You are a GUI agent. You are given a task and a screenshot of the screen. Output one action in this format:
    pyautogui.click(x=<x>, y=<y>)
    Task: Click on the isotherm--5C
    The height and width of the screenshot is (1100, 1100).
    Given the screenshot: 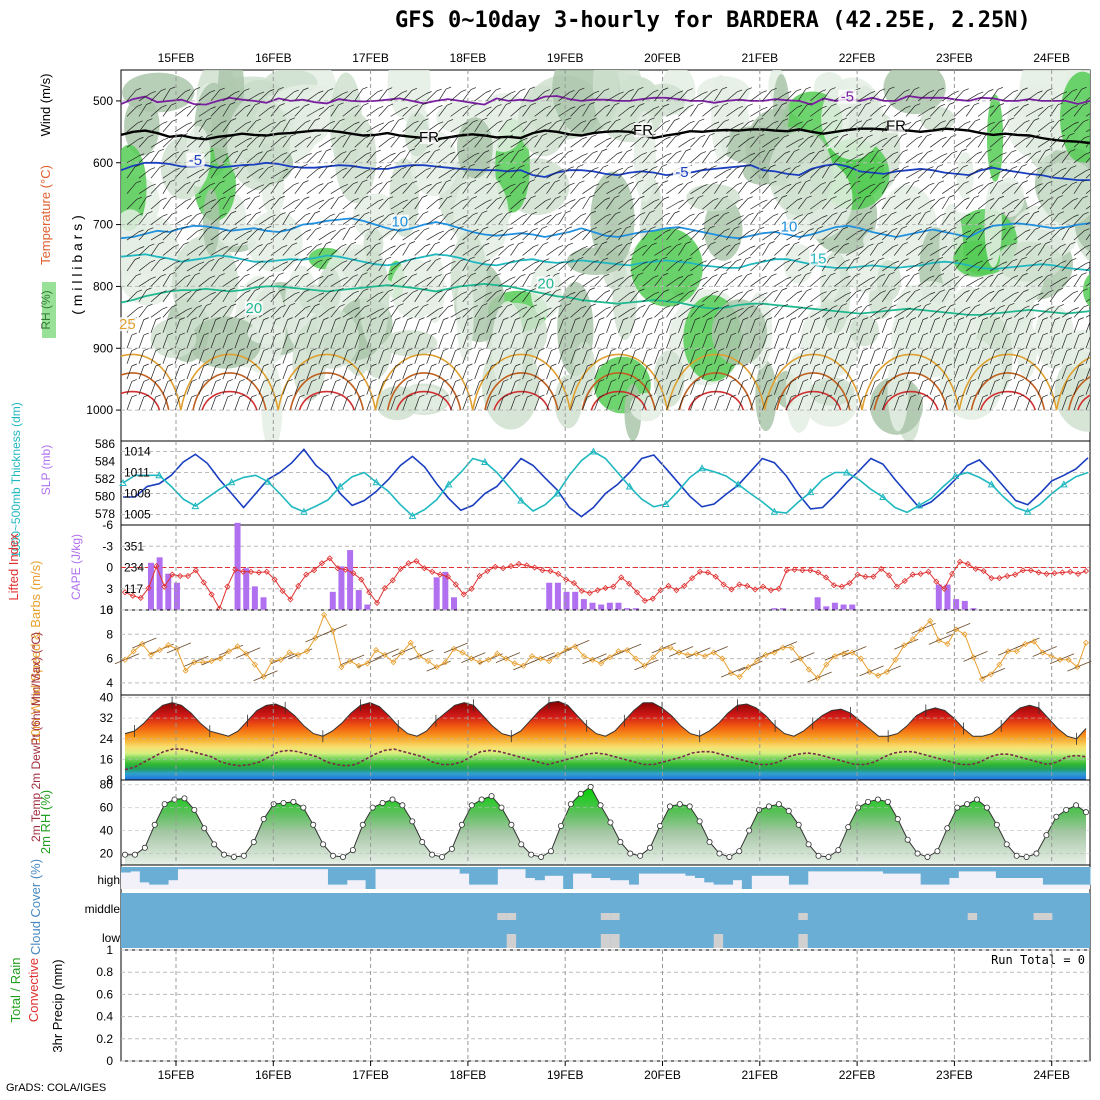 What is the action you would take?
    pyautogui.click(x=605, y=100)
    